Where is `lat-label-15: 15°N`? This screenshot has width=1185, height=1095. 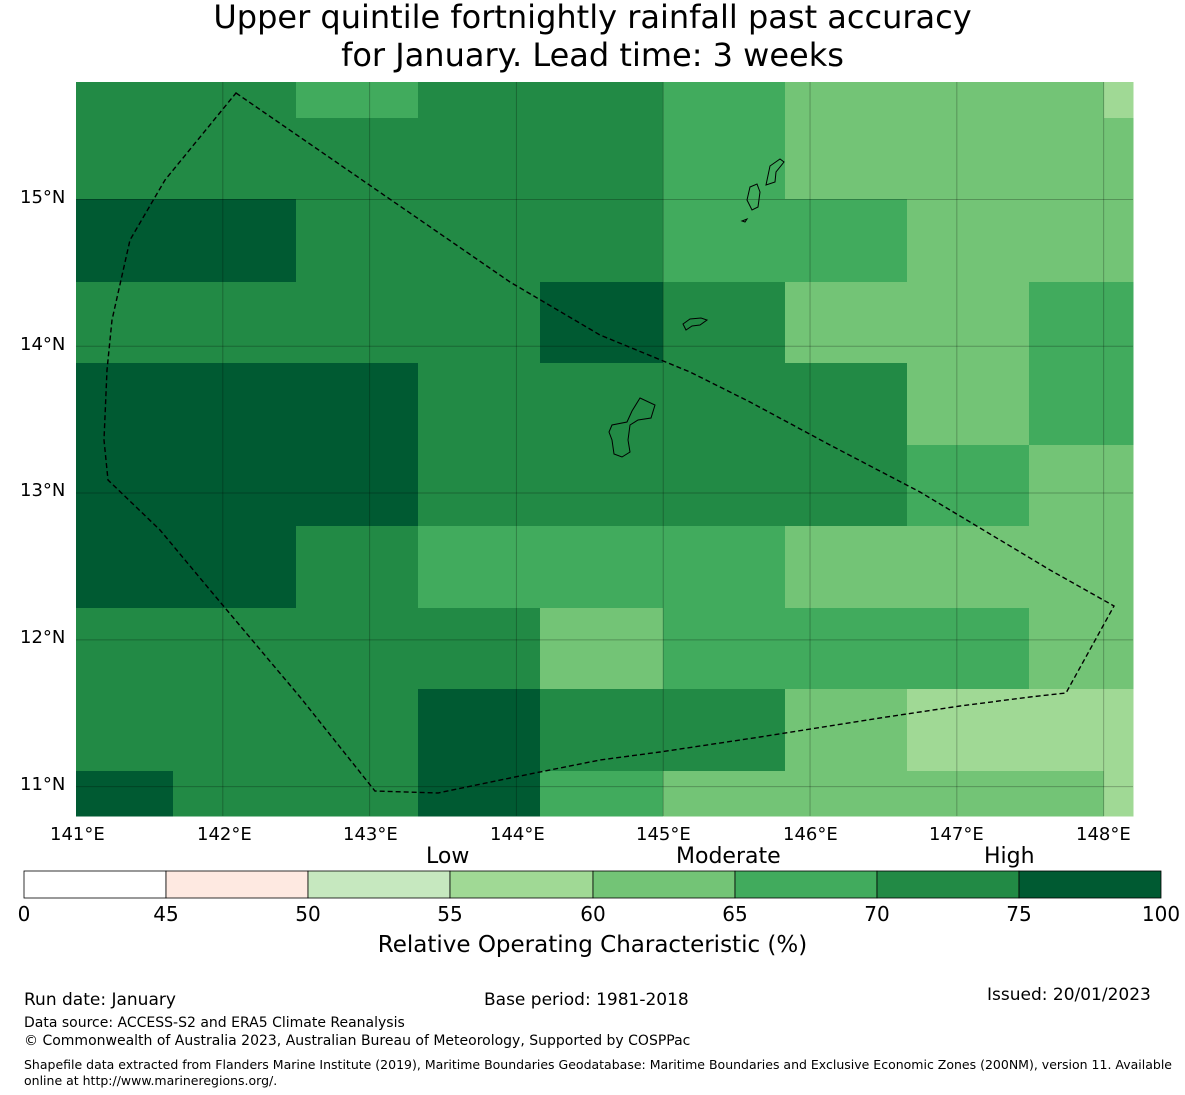
lat-label-15: 15°N is located at coordinates (43, 197).